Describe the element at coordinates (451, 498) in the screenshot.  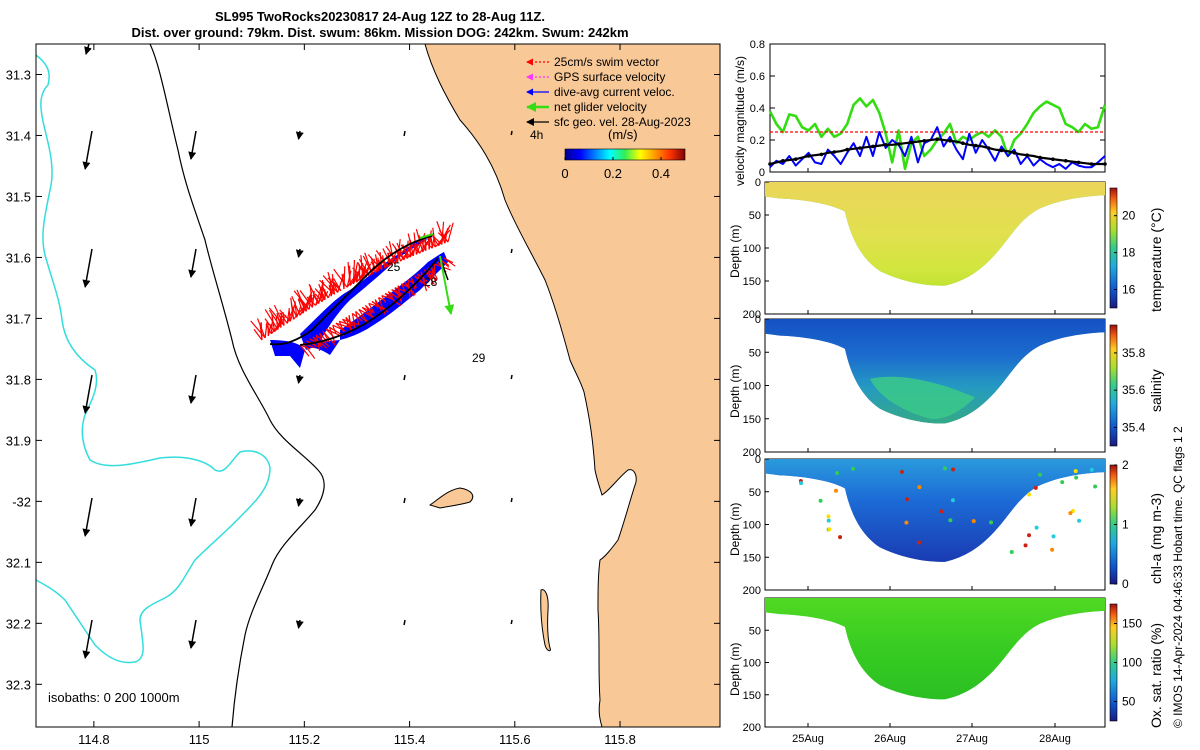
I see `island` at that location.